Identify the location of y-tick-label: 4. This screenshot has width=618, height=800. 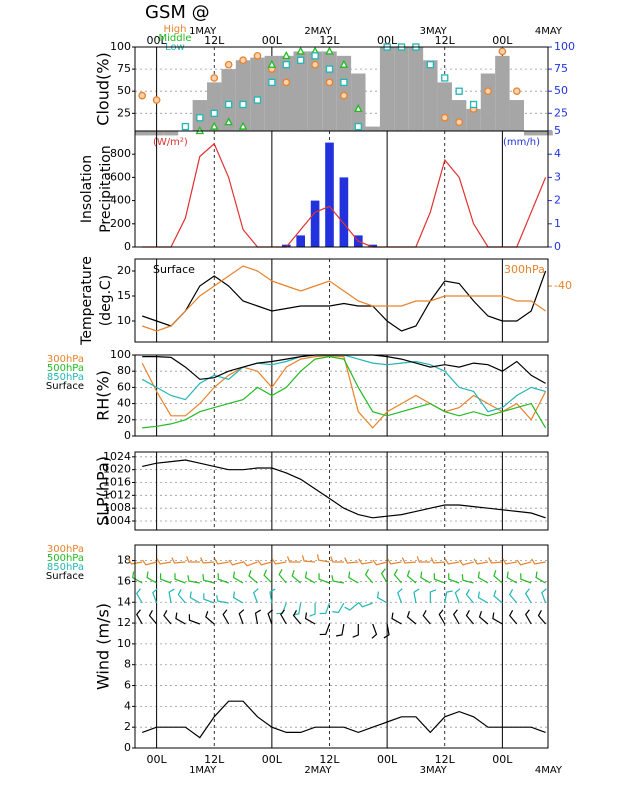
(127, 705).